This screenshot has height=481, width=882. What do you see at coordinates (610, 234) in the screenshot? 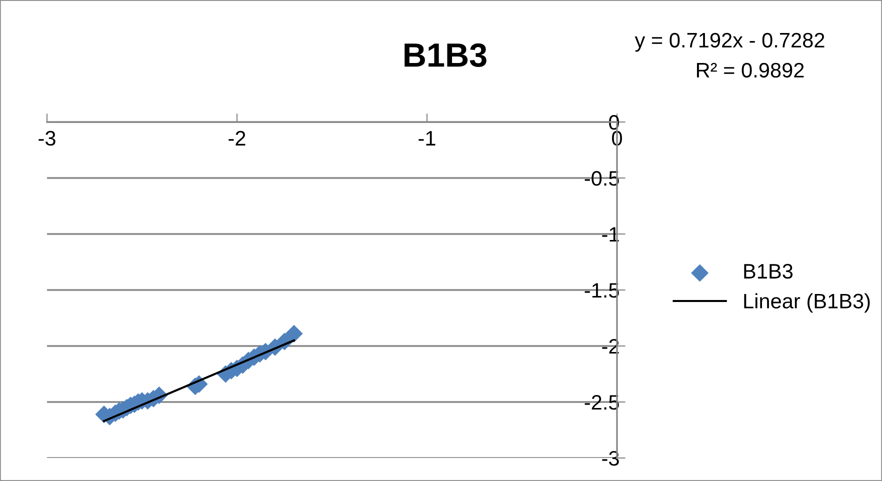
I see `y-tick-label: -1` at bounding box center [610, 234].